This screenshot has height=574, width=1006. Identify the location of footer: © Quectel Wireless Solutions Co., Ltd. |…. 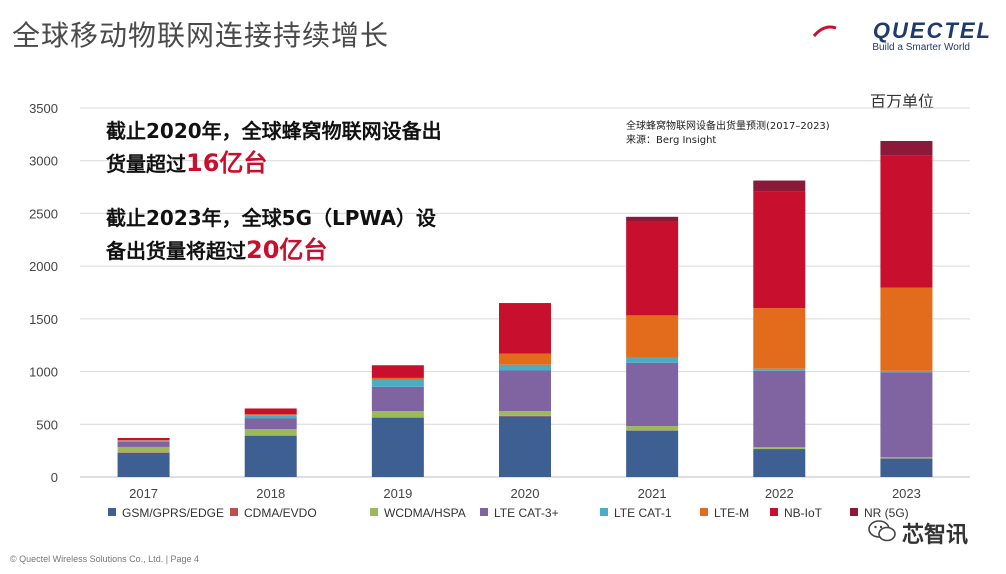
(105, 559).